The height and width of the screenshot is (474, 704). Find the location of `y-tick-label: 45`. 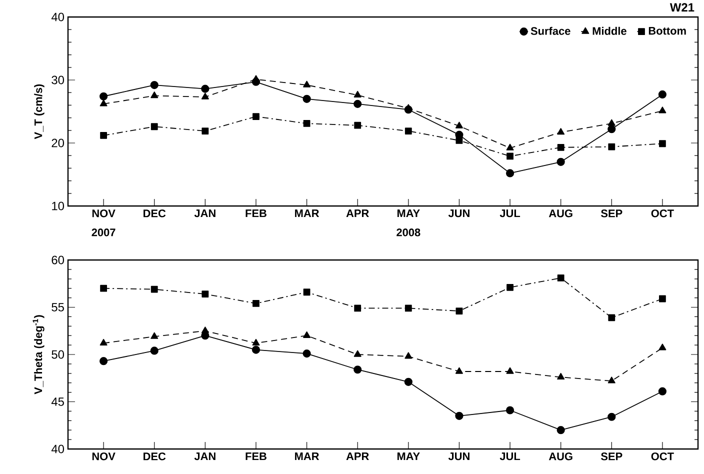

y-tick-label: 45 is located at coordinates (57, 402).